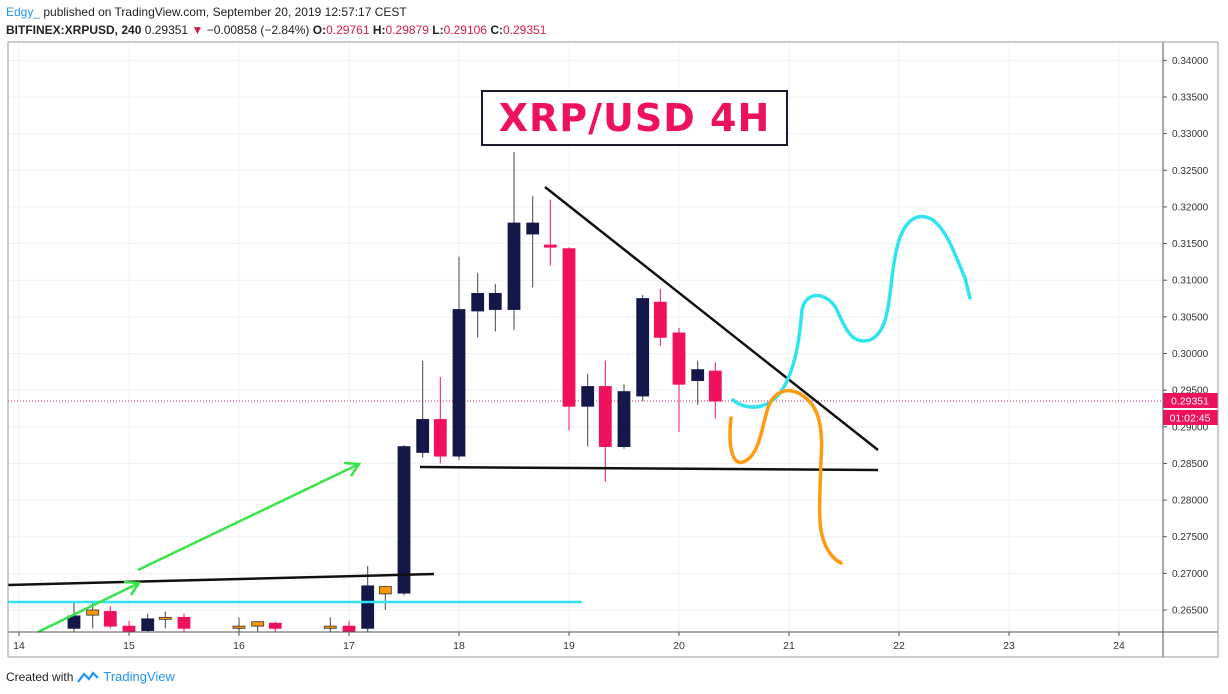  What do you see at coordinates (1190, 281) in the screenshot?
I see `y-tick-label: 0.31000` at bounding box center [1190, 281].